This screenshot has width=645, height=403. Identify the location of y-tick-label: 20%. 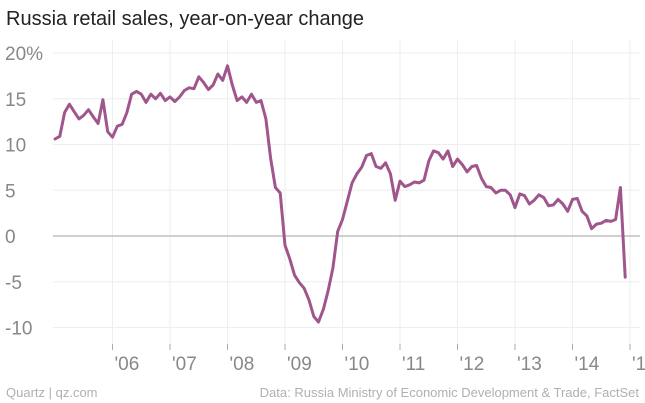
(24, 54).